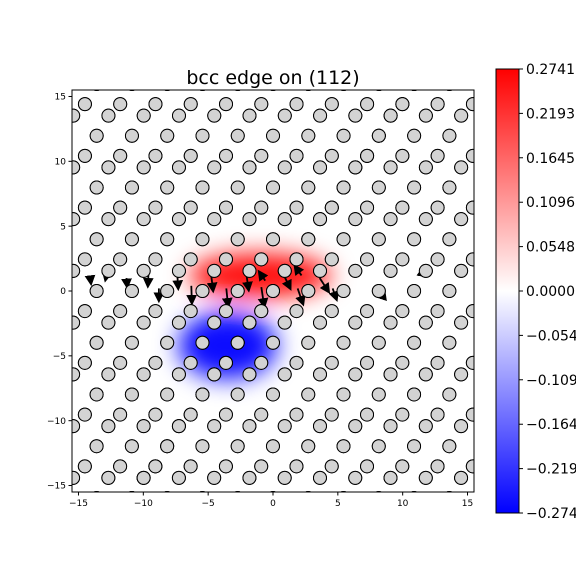 Image resolution: width=576 pixels, height=576 pixels. I want to click on y-tick-label: −5, so click(59, 357).